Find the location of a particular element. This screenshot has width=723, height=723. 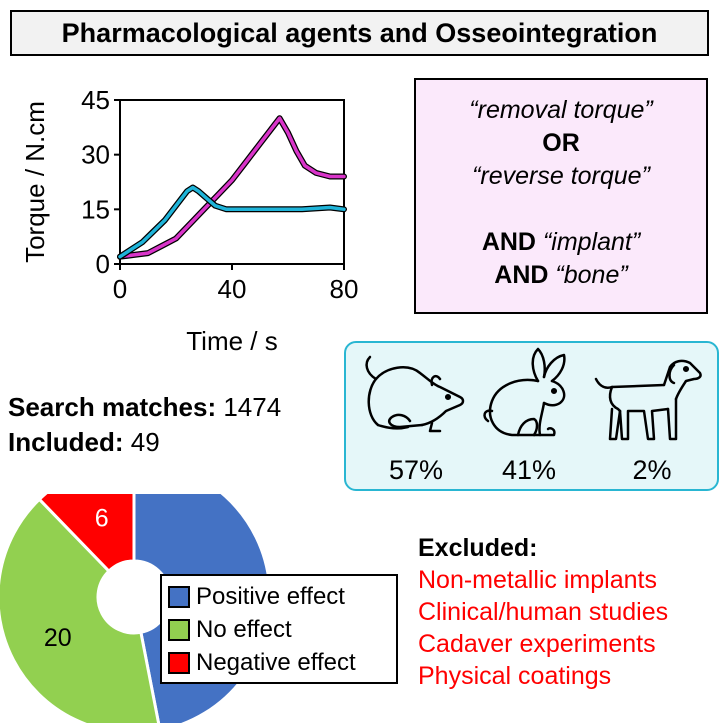

legend-item-negative: Negative effect is located at coordinates (282, 662).